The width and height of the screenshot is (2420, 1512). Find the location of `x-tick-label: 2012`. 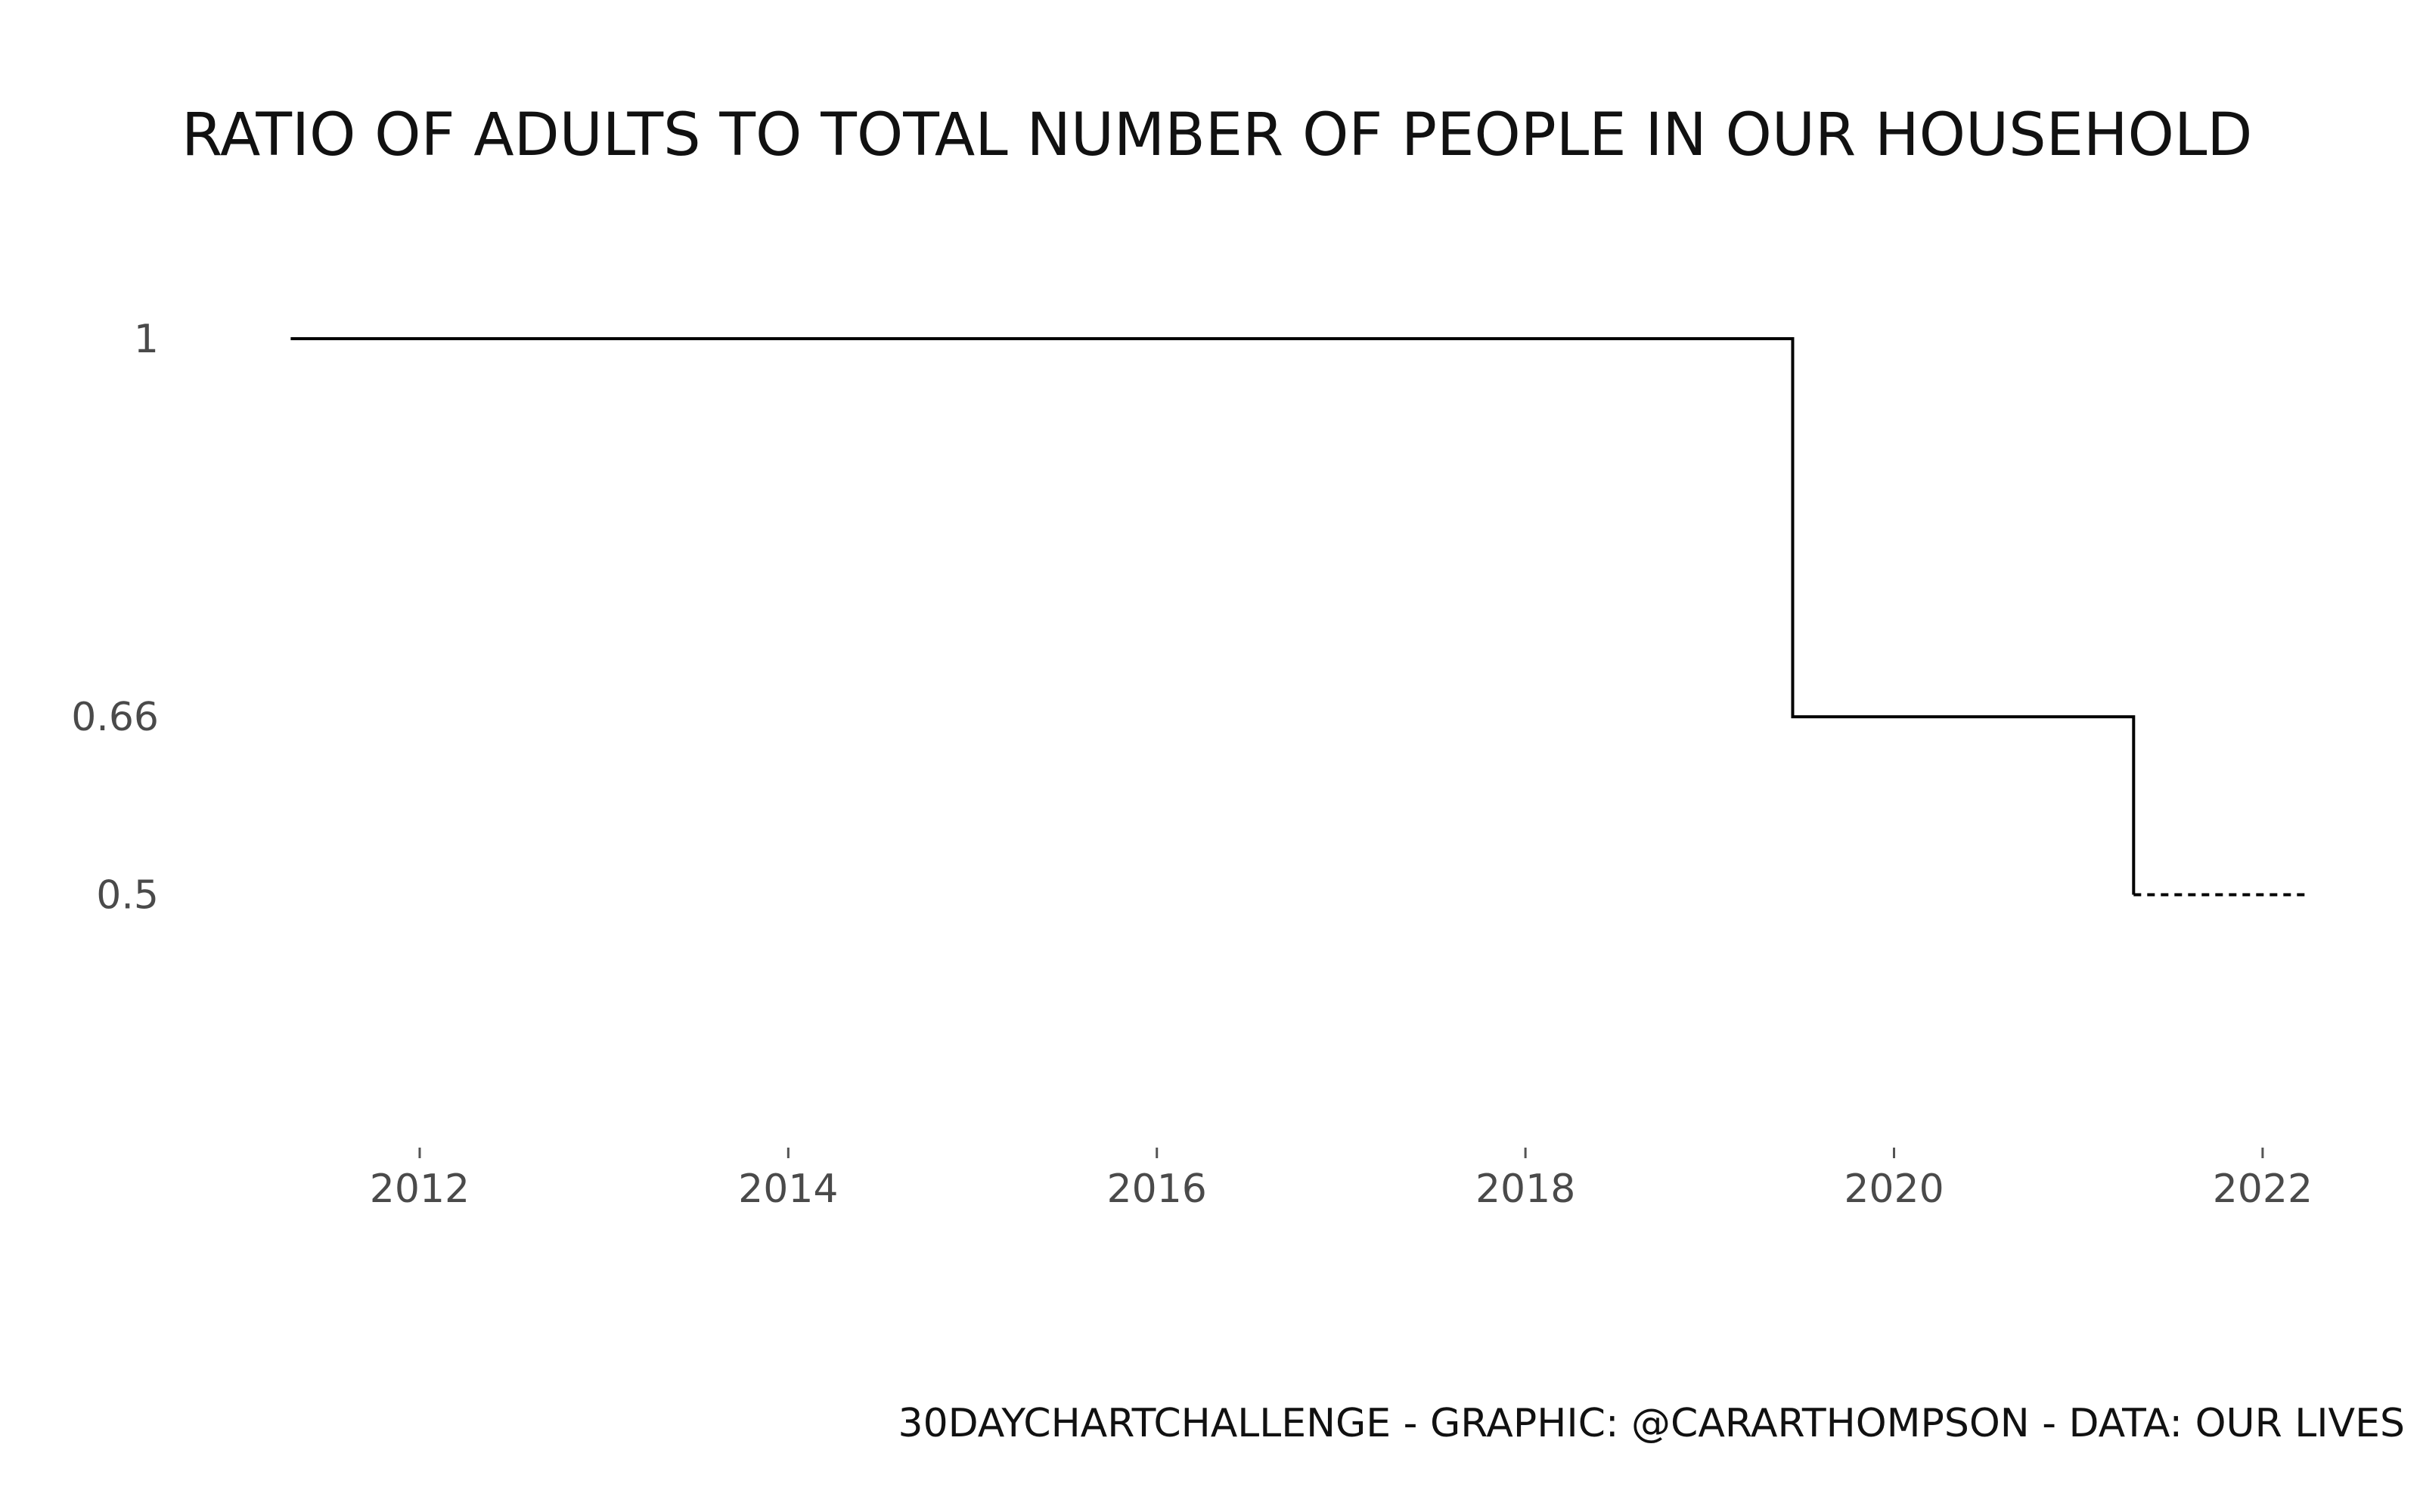

x-tick-label: 2012 is located at coordinates (420, 1189).